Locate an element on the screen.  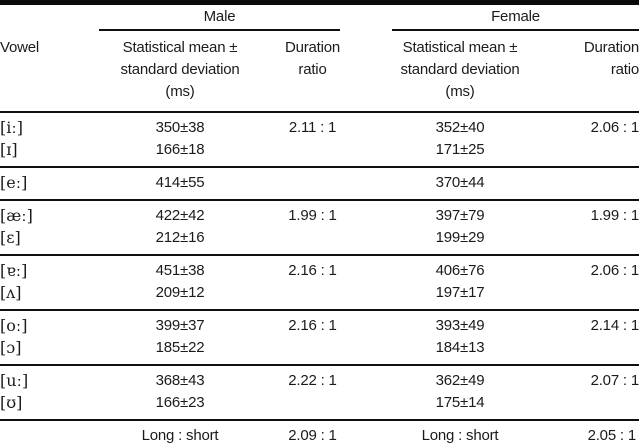
table-row: [ʌ] 209±12 197±17 is located at coordinates (319, 296).